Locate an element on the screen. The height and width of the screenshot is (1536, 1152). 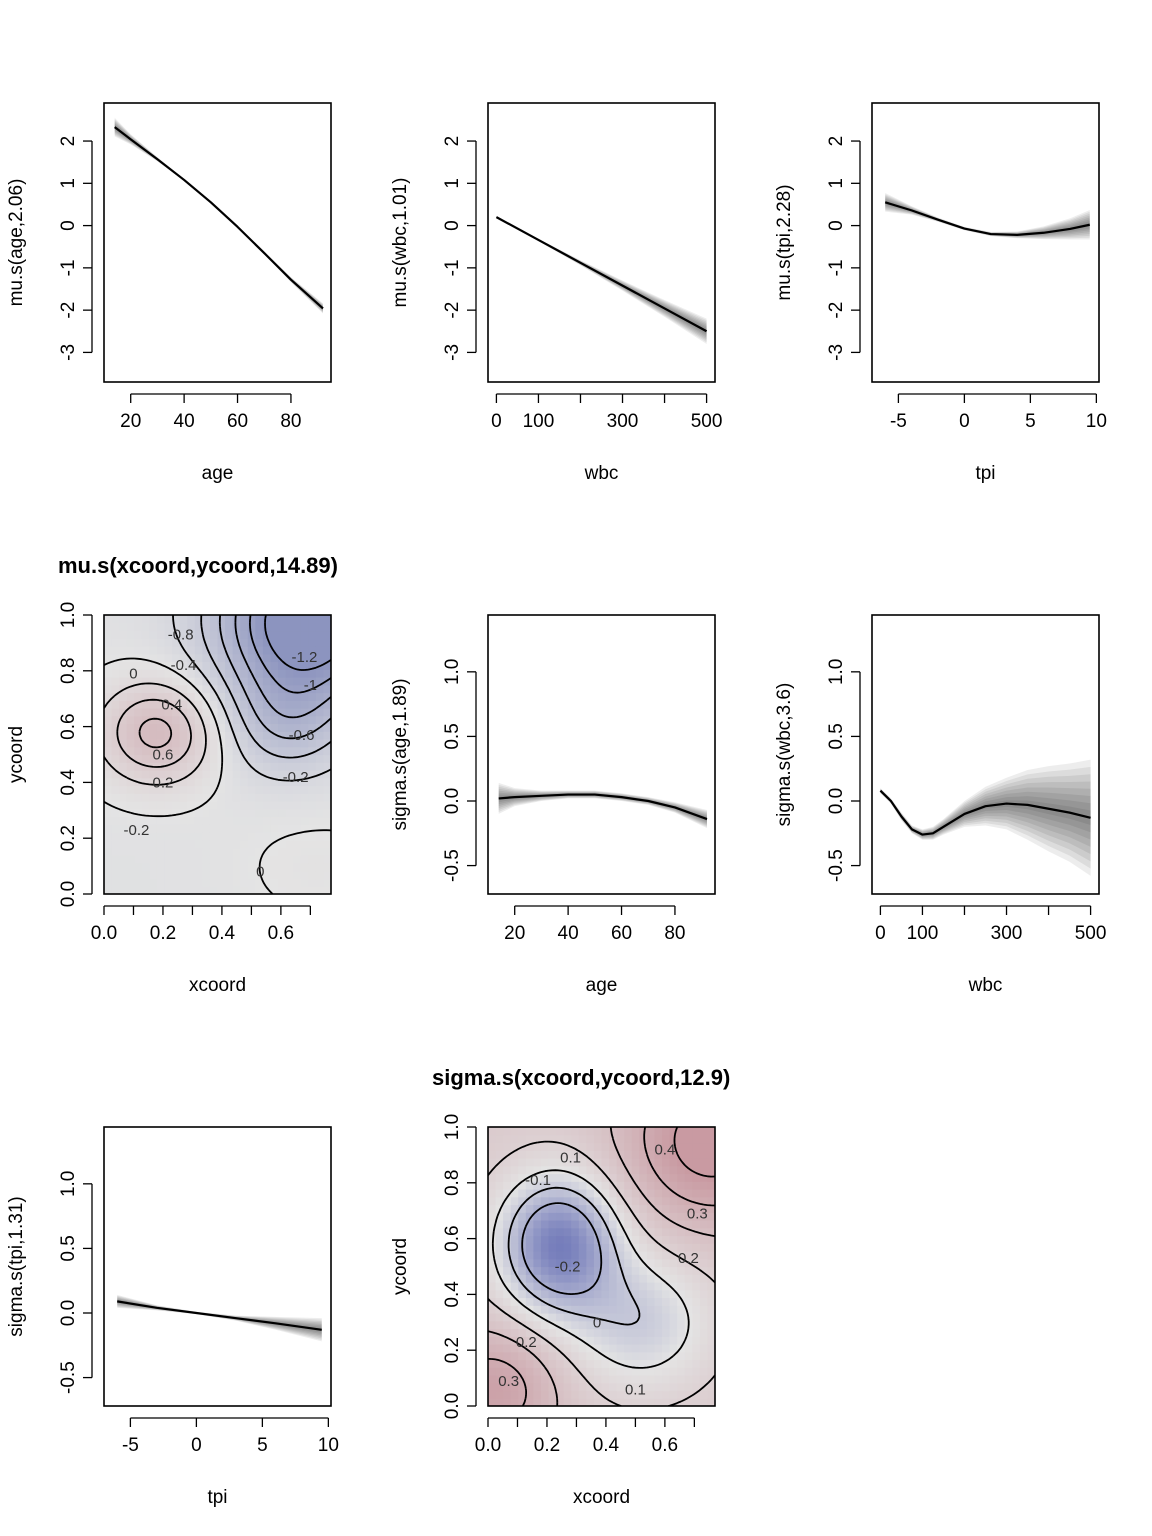
confidence-band is located at coordinates (985, 818).